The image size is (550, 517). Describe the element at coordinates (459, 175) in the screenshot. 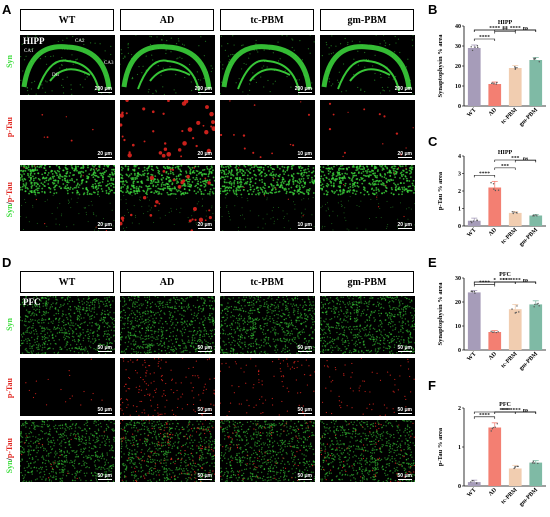

I see `y-tick-label: 3` at that location.